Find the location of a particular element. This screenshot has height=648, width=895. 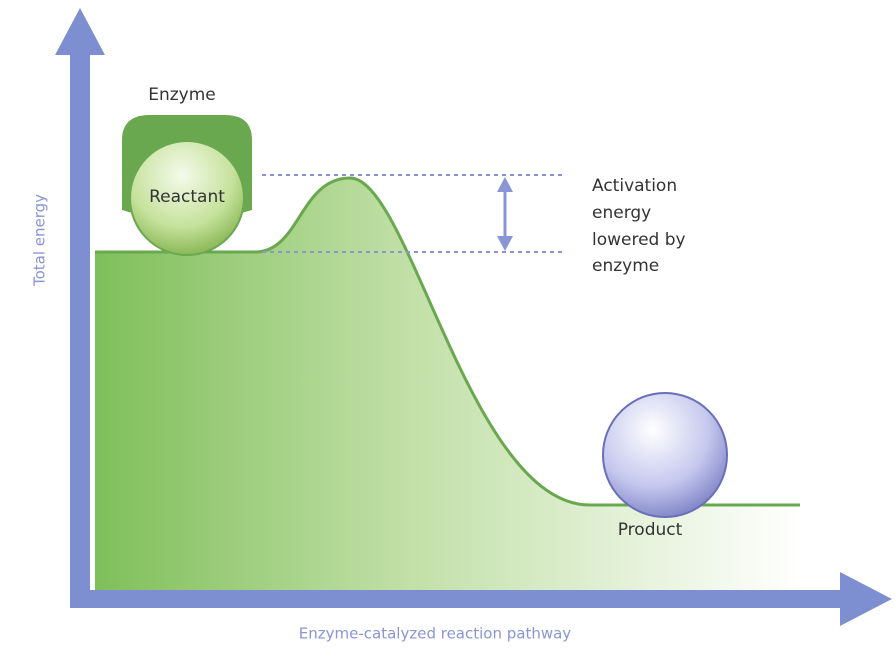

product-ball is located at coordinates (665, 455).